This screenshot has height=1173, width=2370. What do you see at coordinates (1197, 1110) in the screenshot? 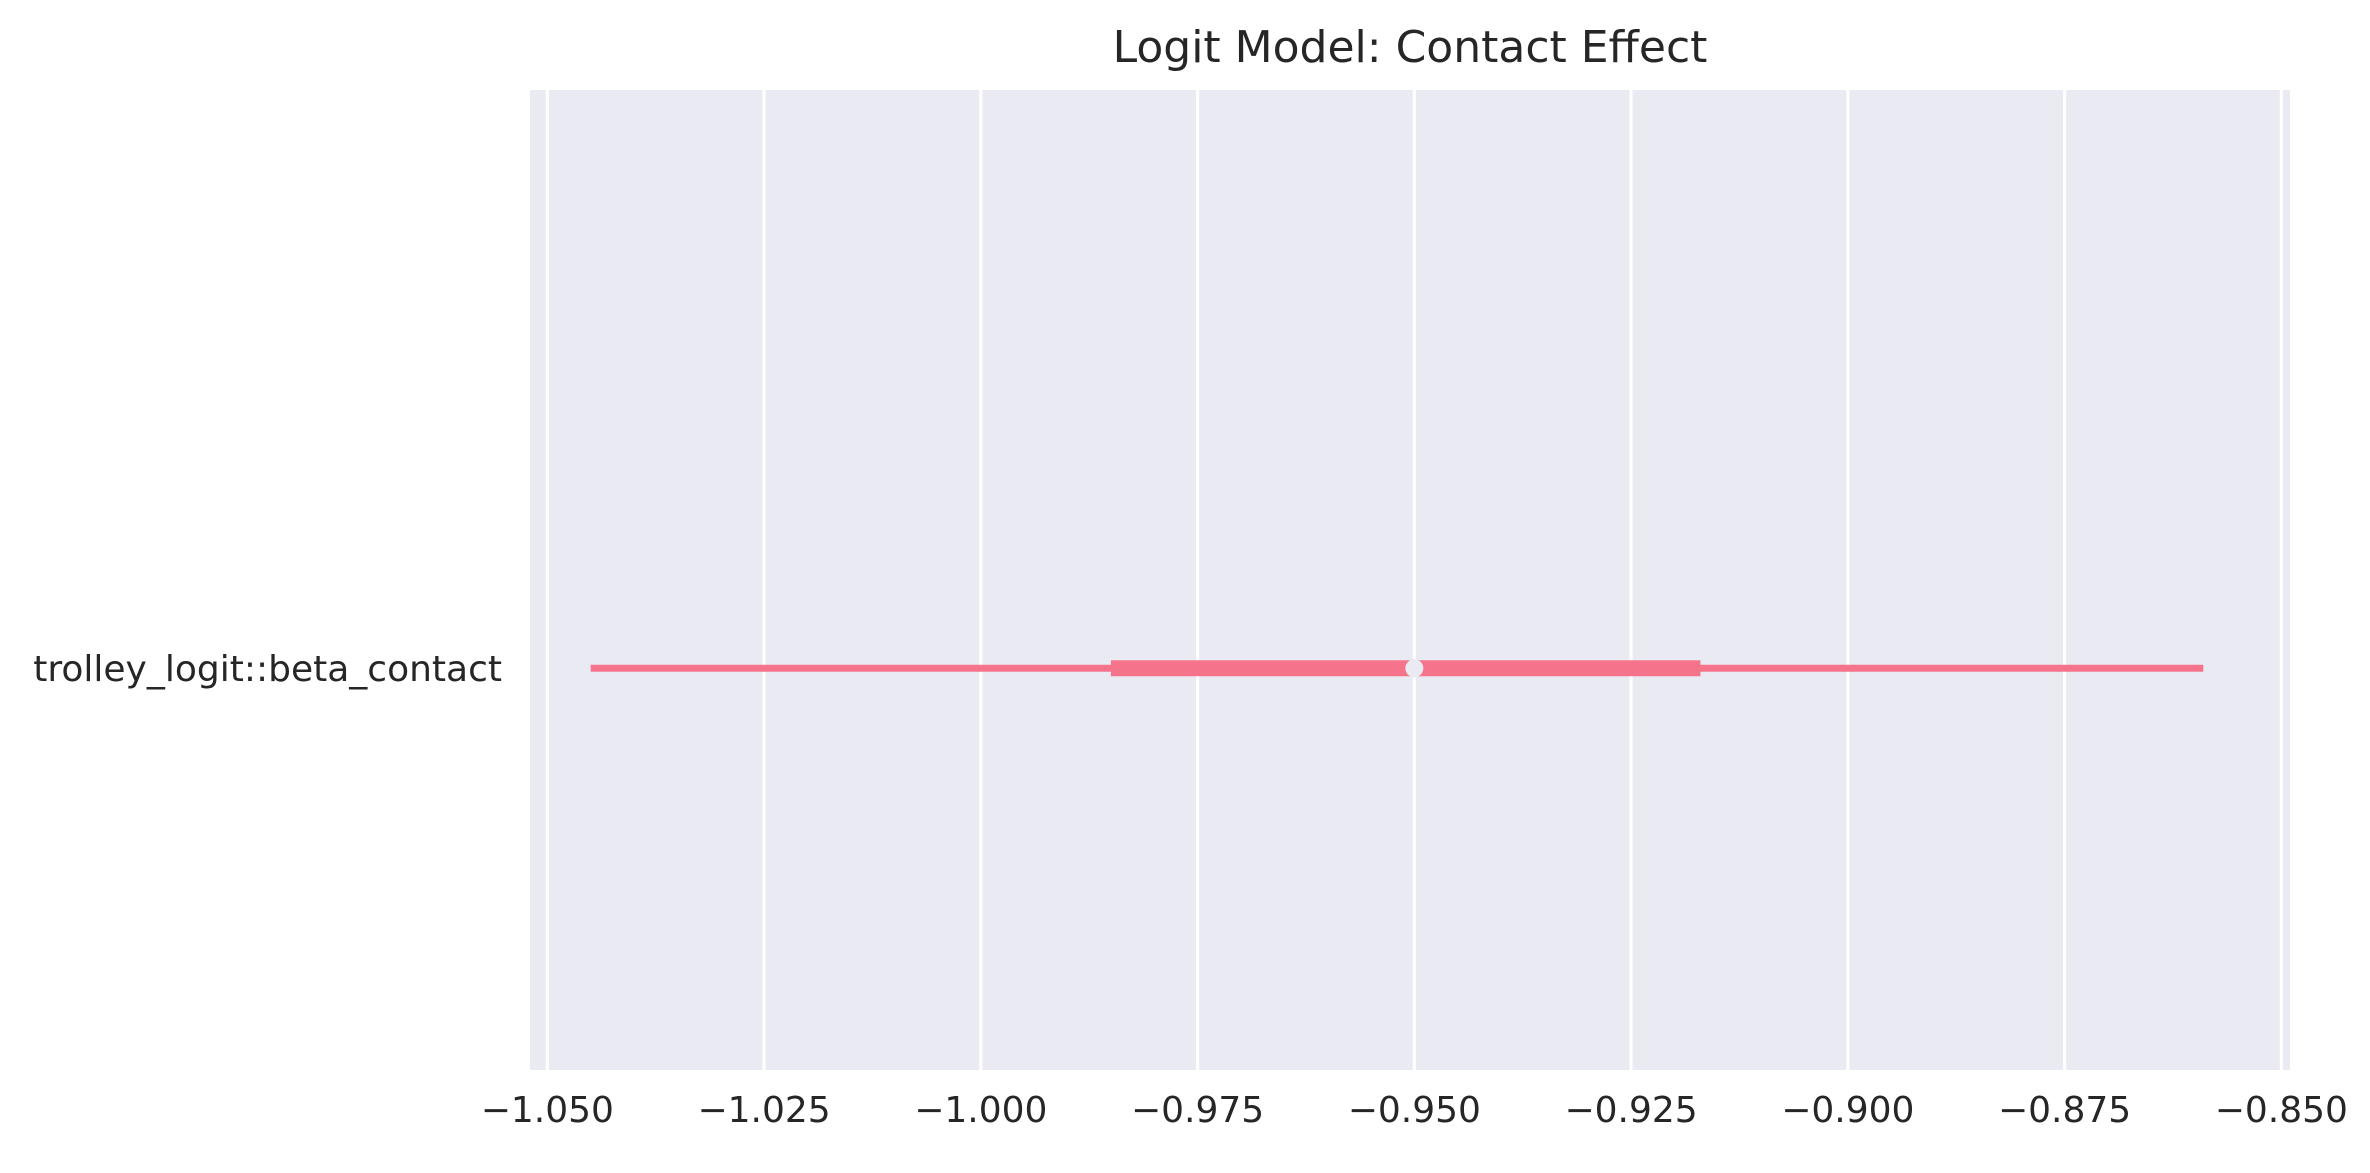
I see `x-tick-label: −0.975` at bounding box center [1197, 1110].